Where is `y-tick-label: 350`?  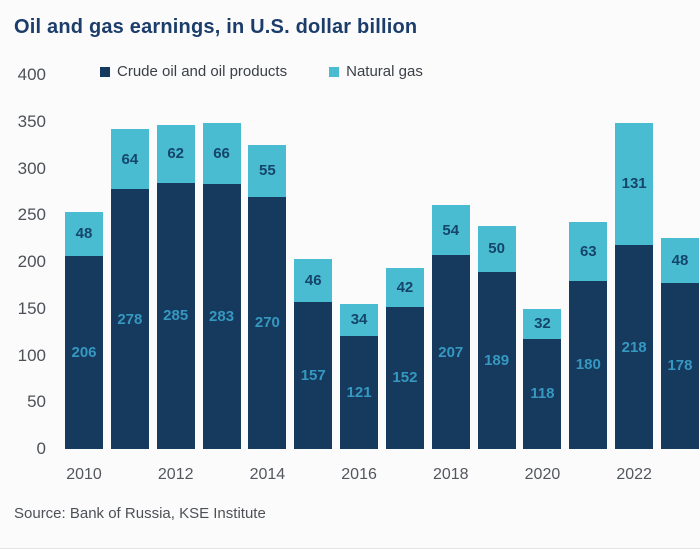 y-tick-label: 350 is located at coordinates (31, 121).